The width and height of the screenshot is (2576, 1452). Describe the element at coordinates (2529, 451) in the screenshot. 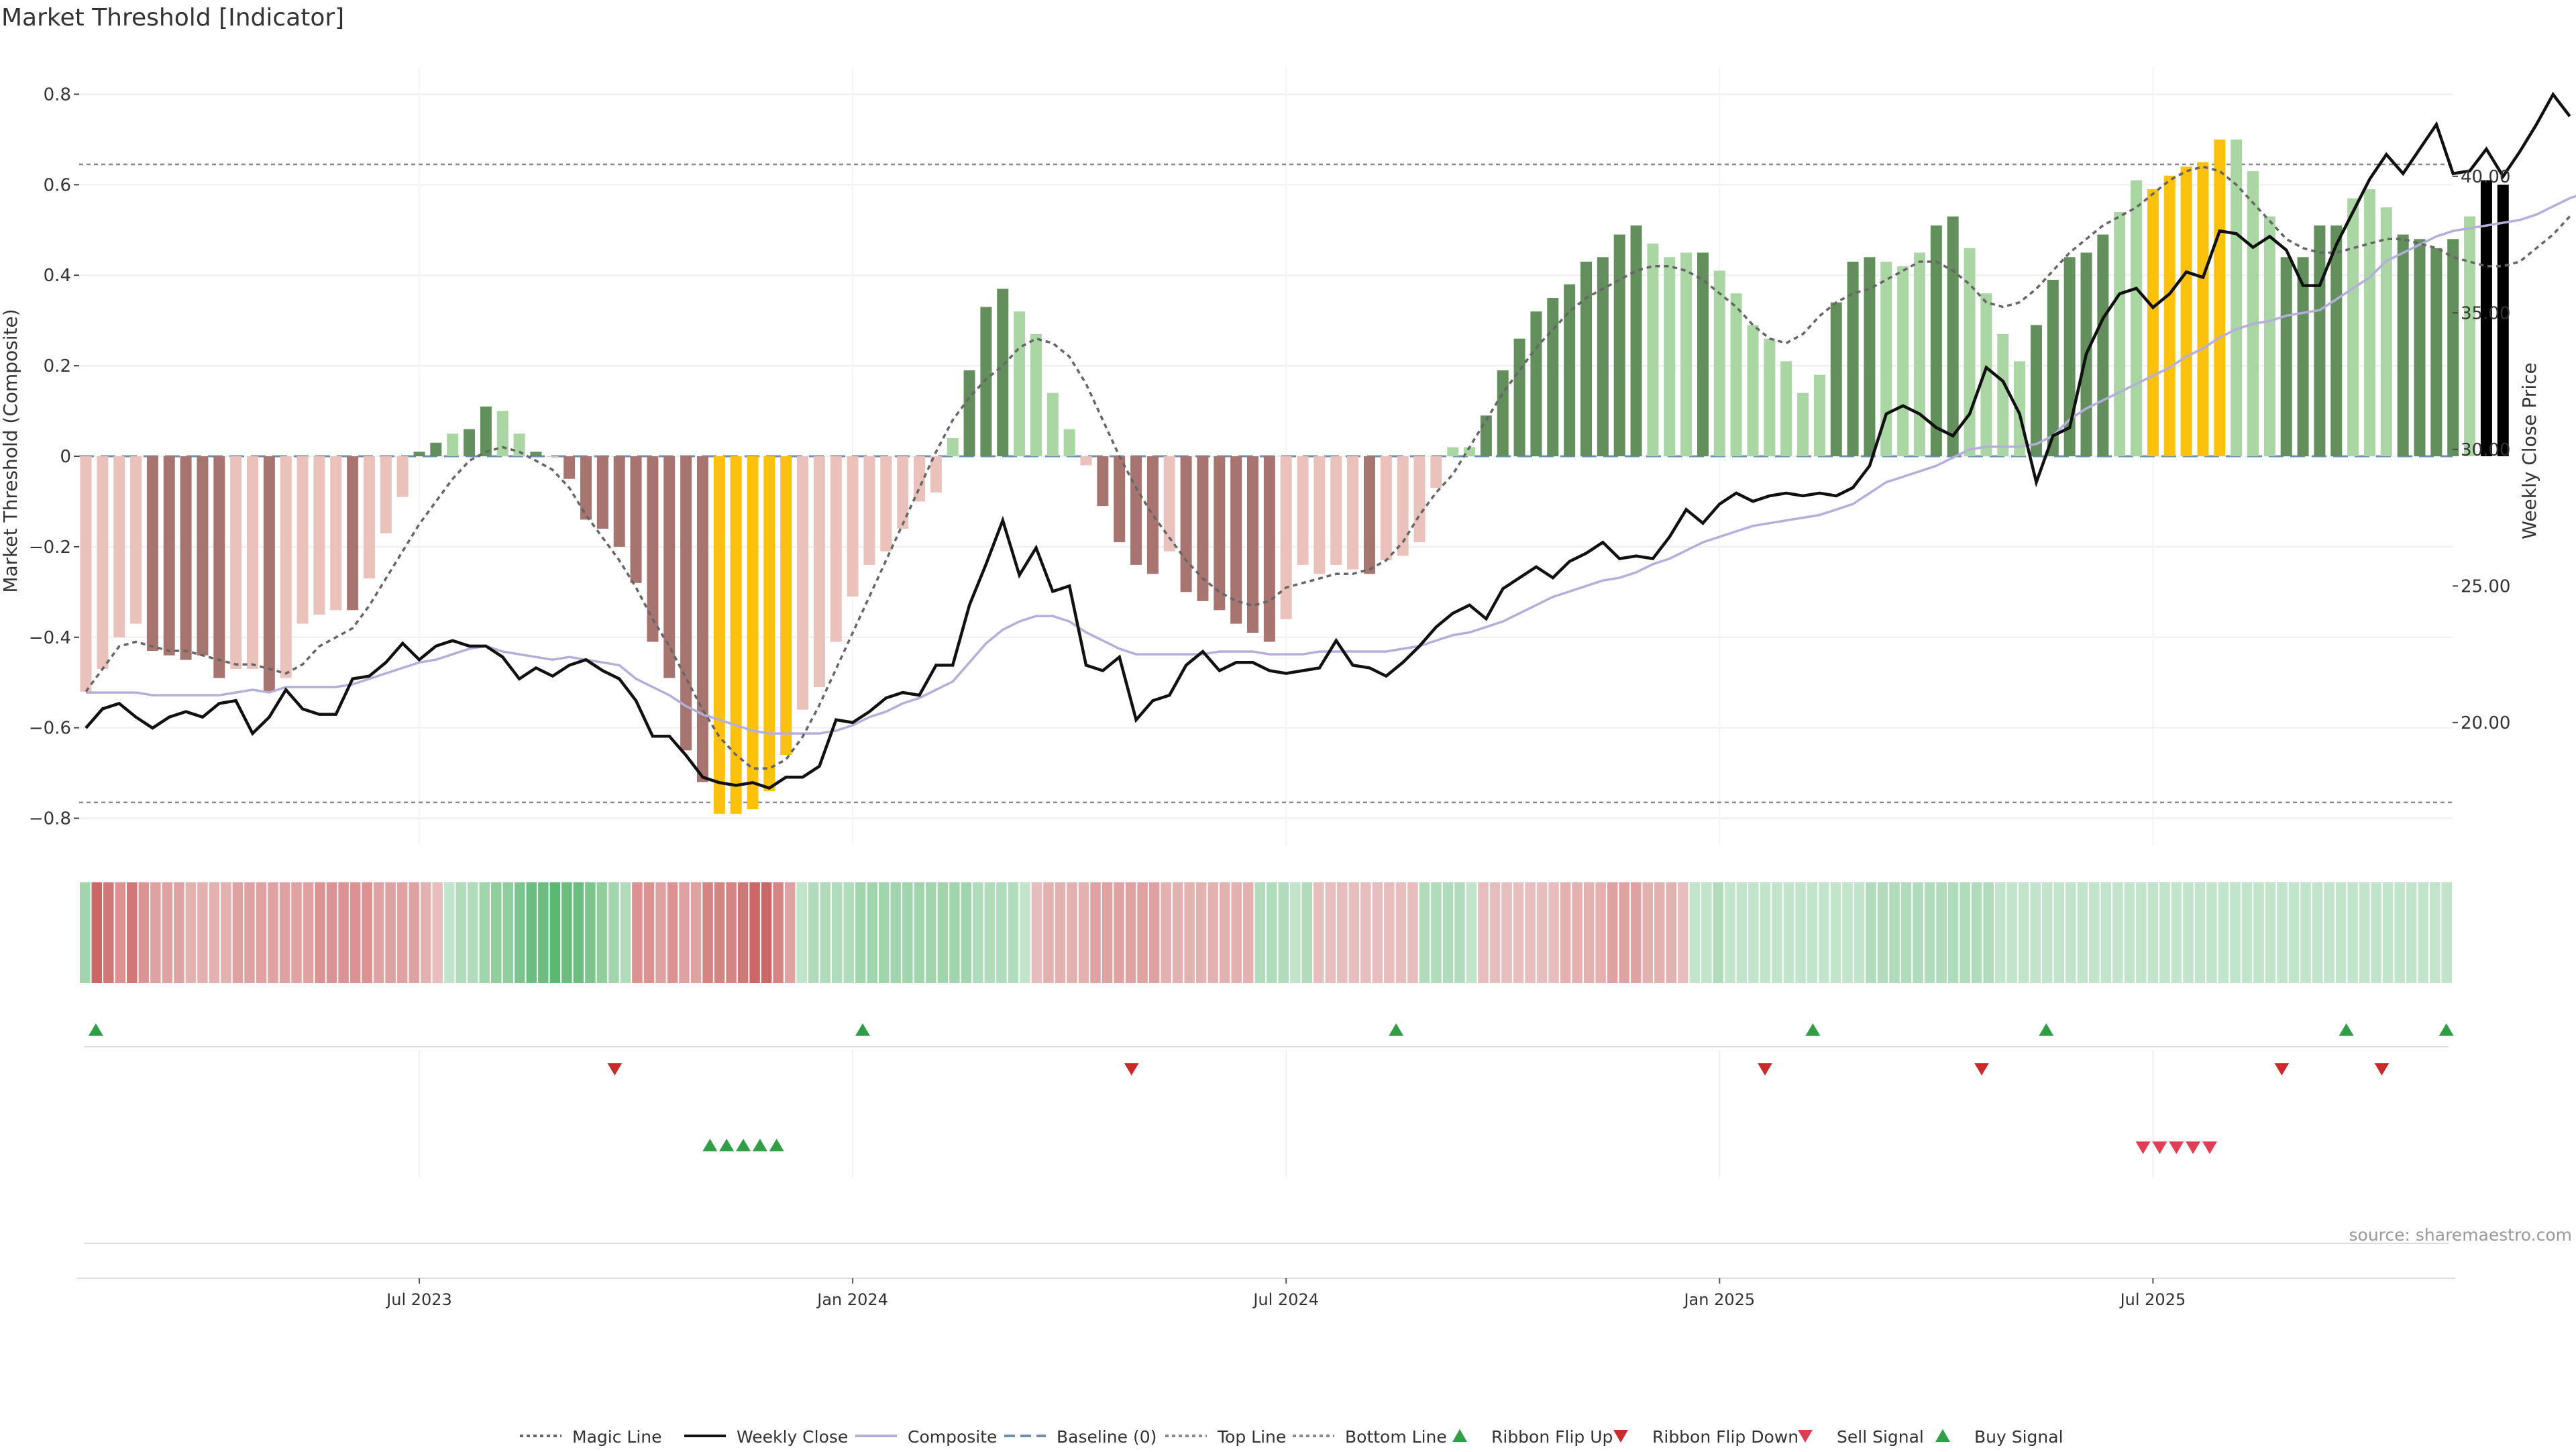

I see `y-axis-right-label: Weekly Close Price` at that location.